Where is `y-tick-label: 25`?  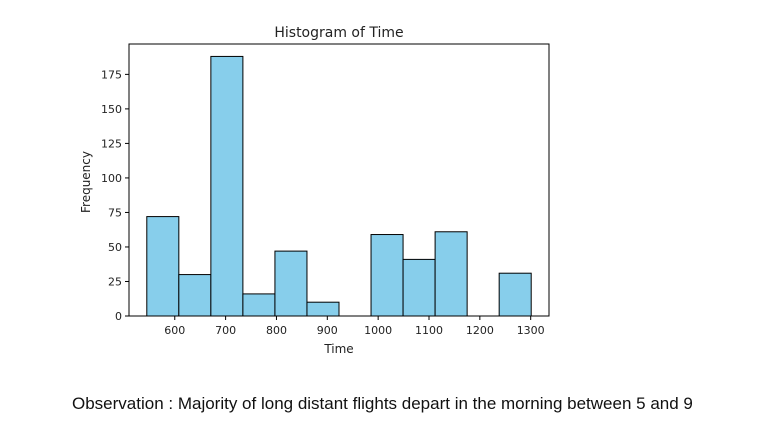 y-tick-label: 25 is located at coordinates (115, 281).